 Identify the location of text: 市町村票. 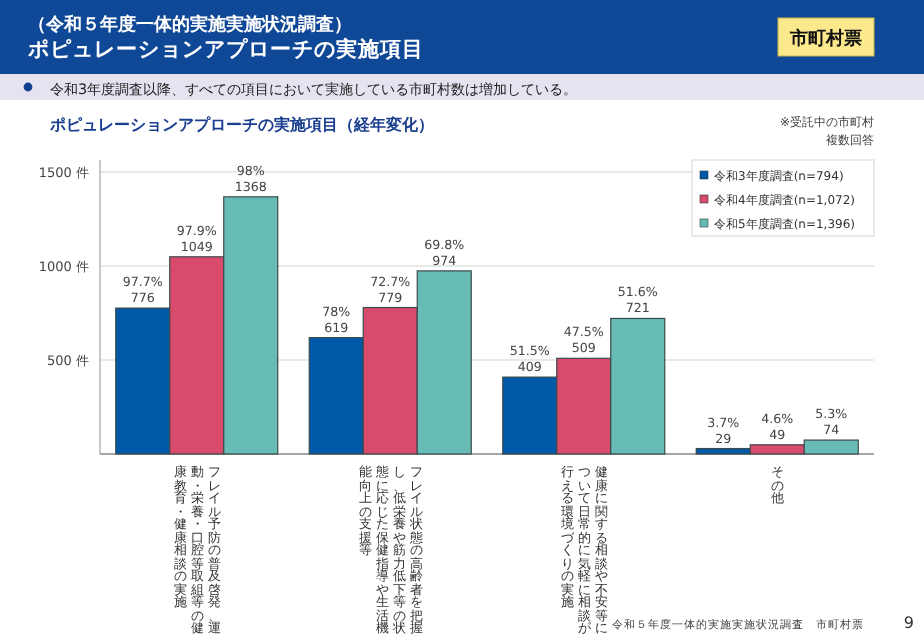
(825, 39).